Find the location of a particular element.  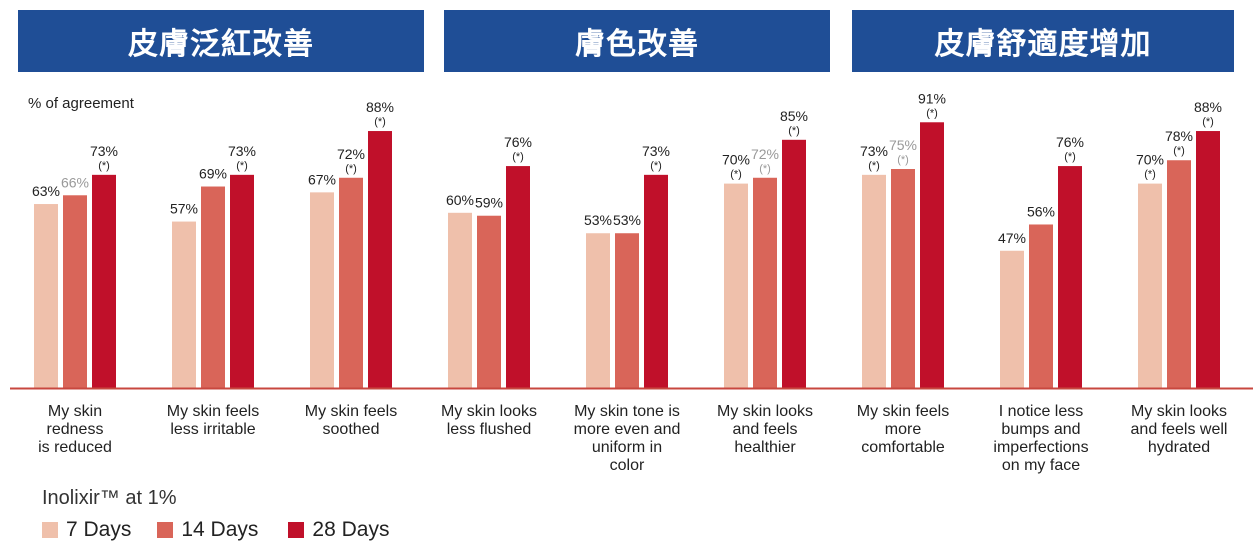

data-label: 91% is located at coordinates (932, 98).